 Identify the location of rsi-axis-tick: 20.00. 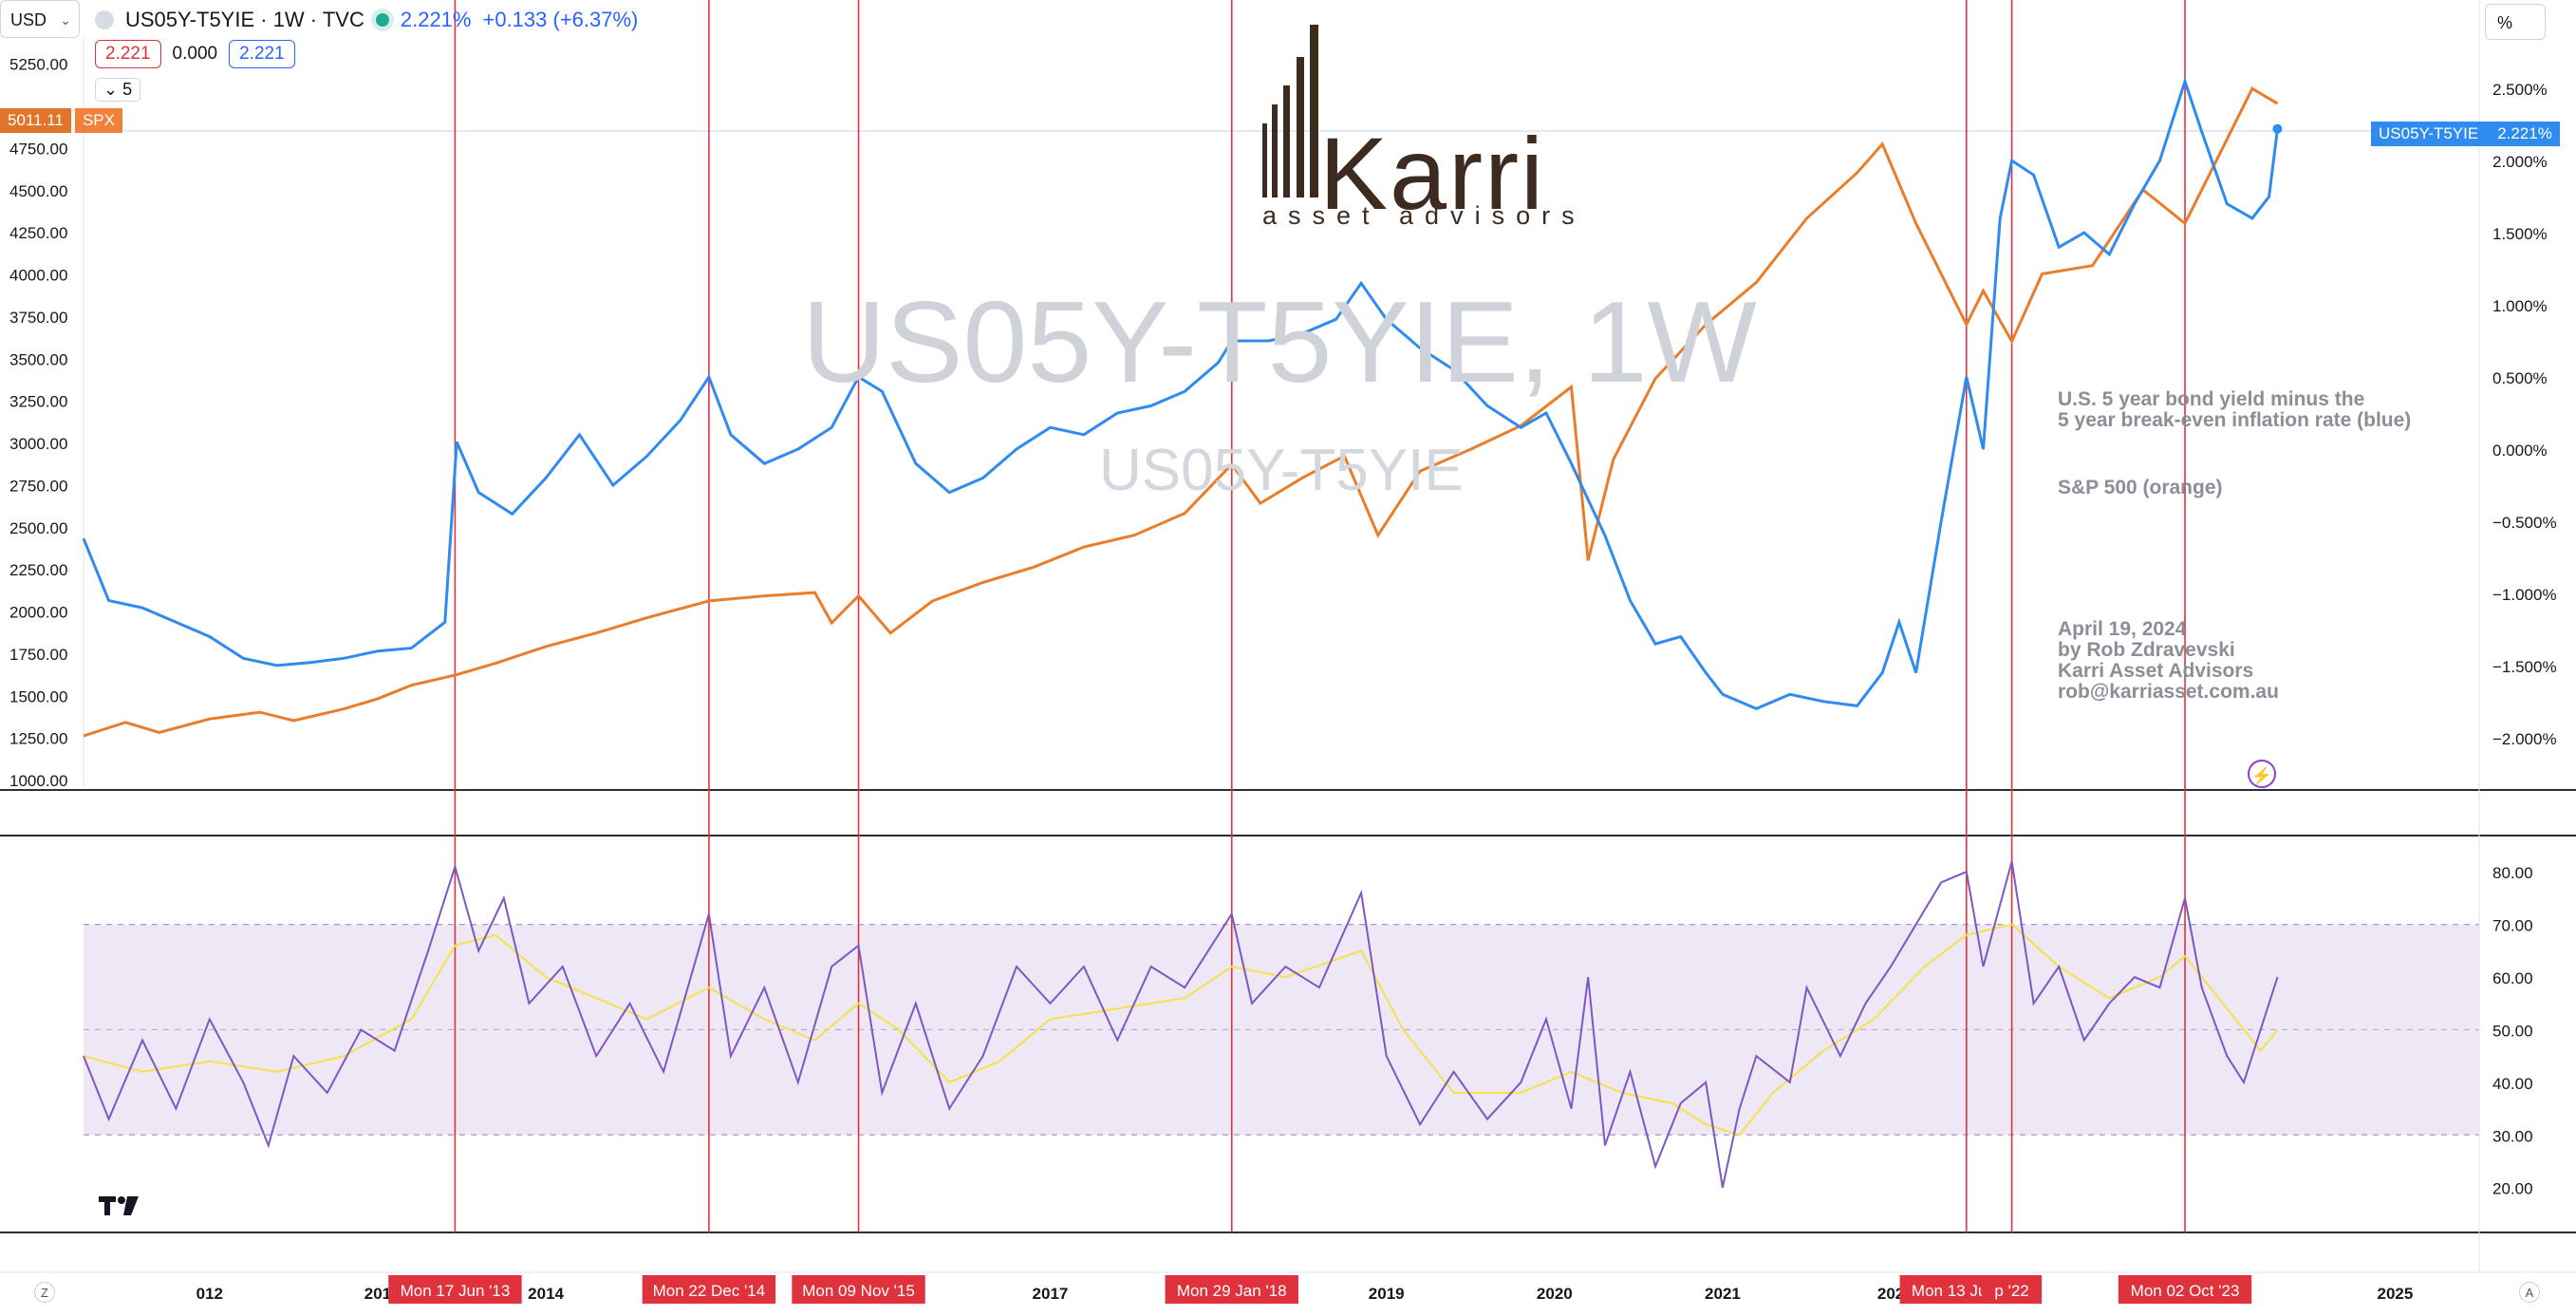
(2512, 1189).